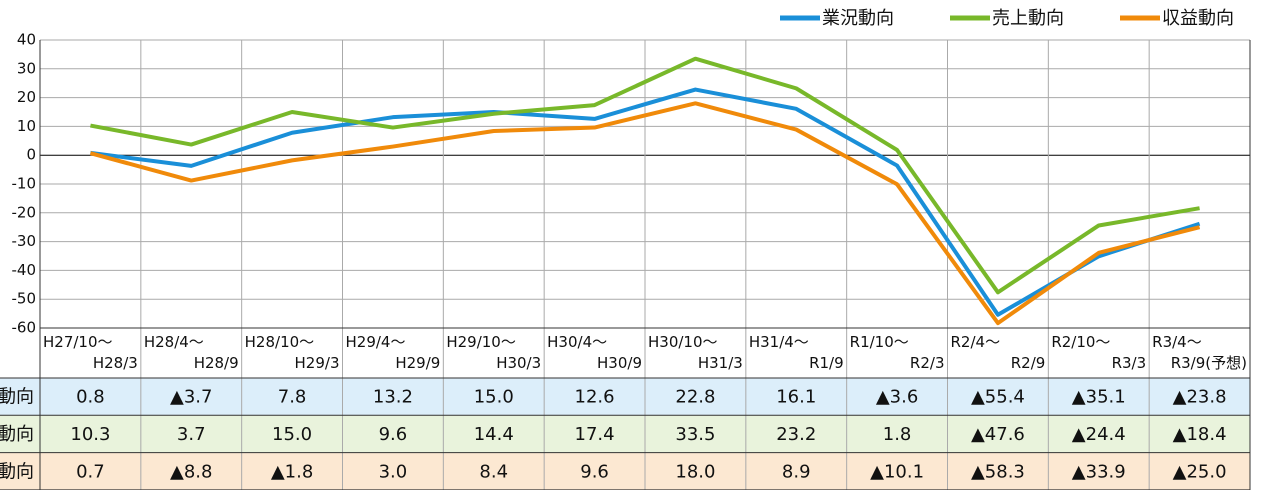  Describe the element at coordinates (24, 299) in the screenshot. I see `y-tick-label: -50` at that location.